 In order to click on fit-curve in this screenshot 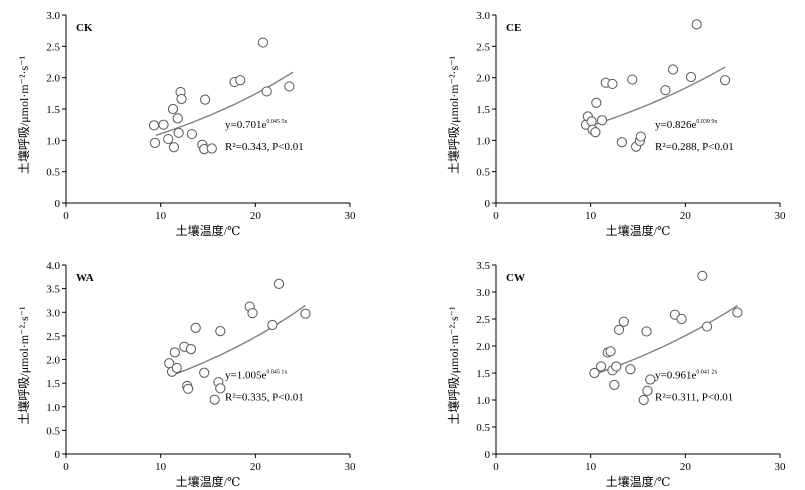, I will do `click(656, 97)`.